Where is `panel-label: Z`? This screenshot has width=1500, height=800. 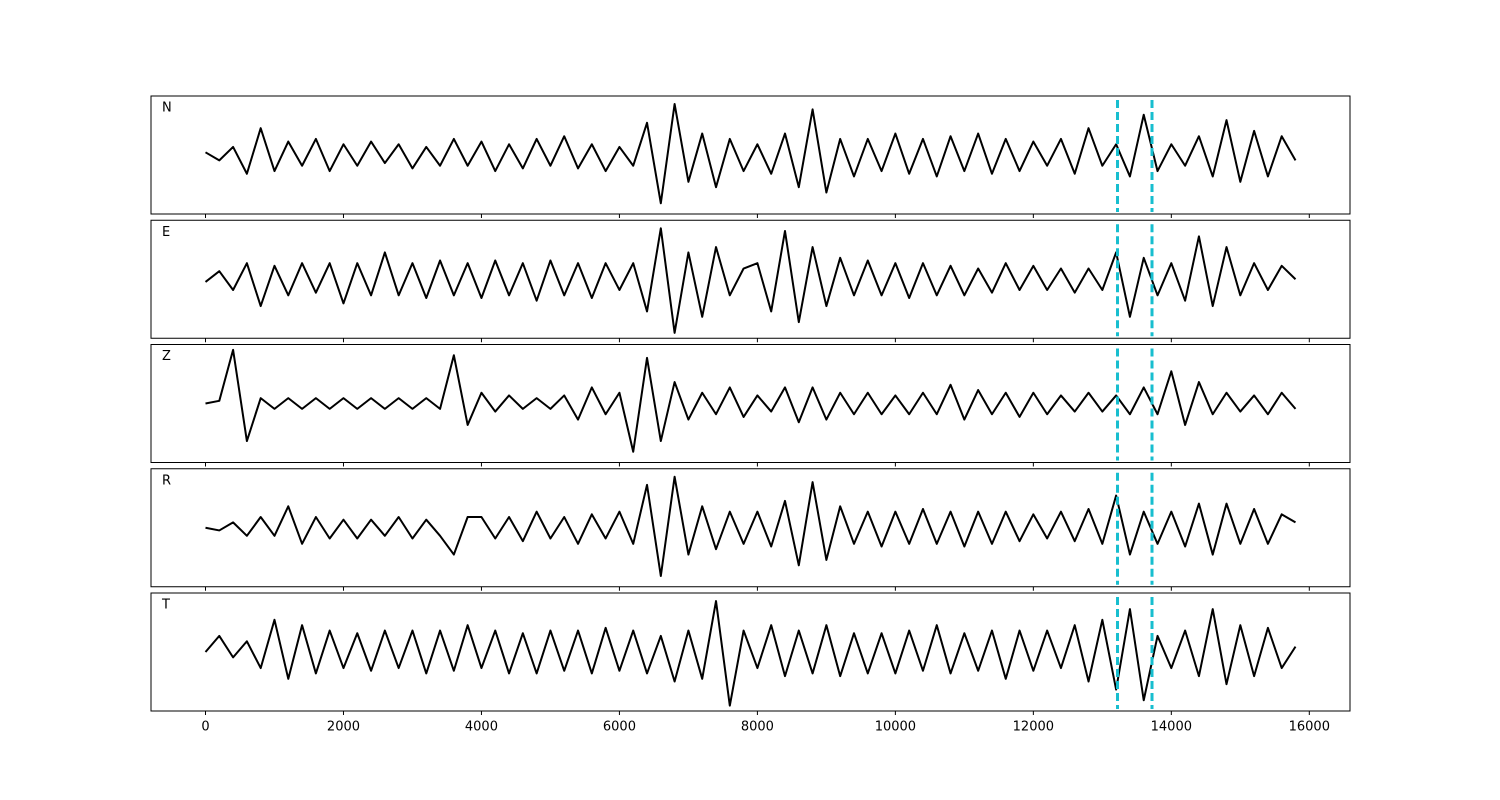
panel-label: Z is located at coordinates (166, 356).